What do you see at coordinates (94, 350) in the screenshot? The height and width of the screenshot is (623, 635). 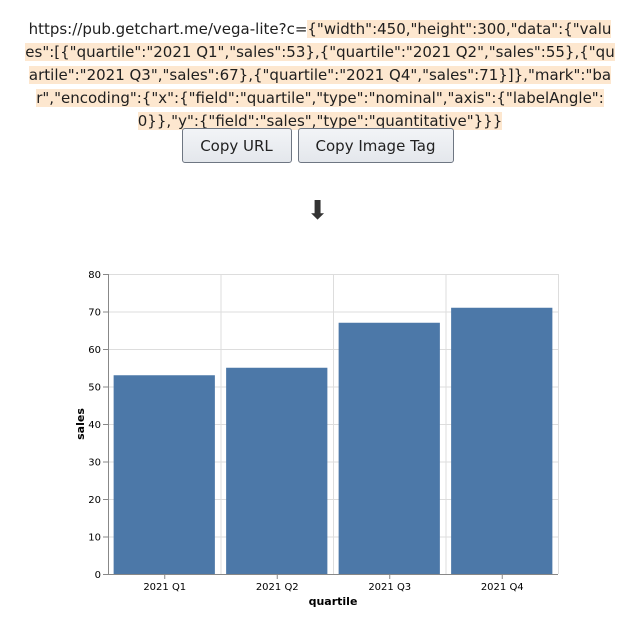 I see `y-tick-label: 60` at bounding box center [94, 350].